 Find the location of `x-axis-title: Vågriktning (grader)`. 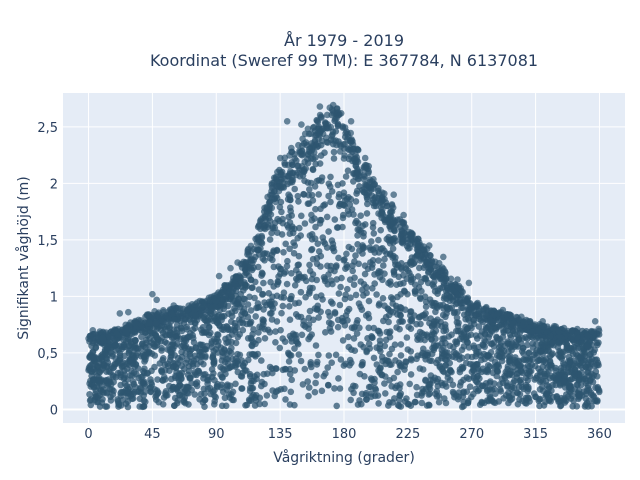

x-axis-title: Vågriktning (grader) is located at coordinates (344, 457).